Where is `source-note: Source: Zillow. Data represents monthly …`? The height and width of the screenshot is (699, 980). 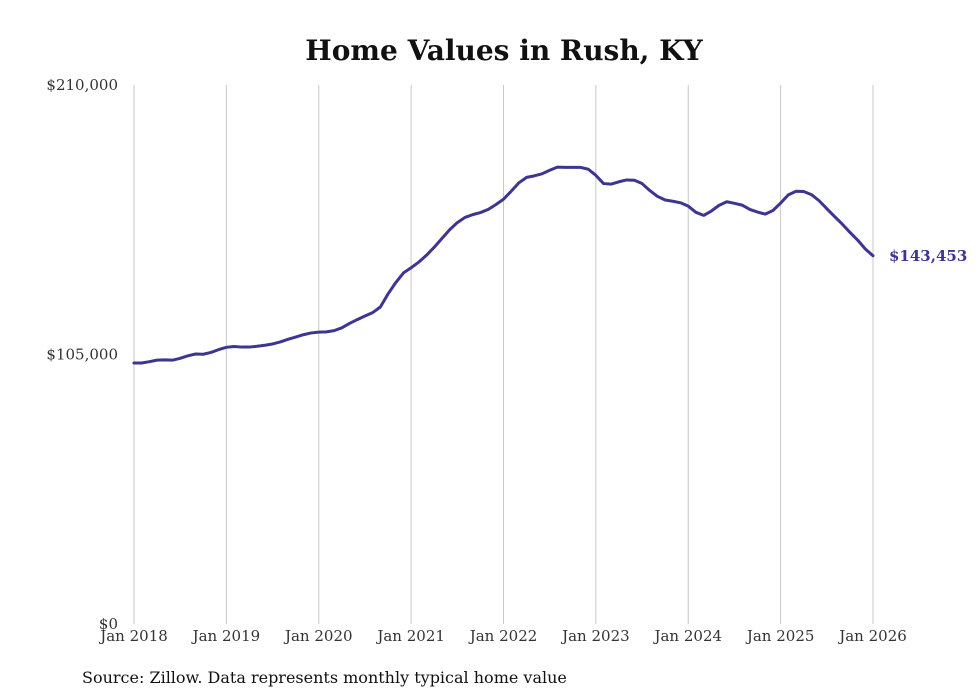 source-note: Source: Zillow. Data represents monthly … is located at coordinates (324, 677).